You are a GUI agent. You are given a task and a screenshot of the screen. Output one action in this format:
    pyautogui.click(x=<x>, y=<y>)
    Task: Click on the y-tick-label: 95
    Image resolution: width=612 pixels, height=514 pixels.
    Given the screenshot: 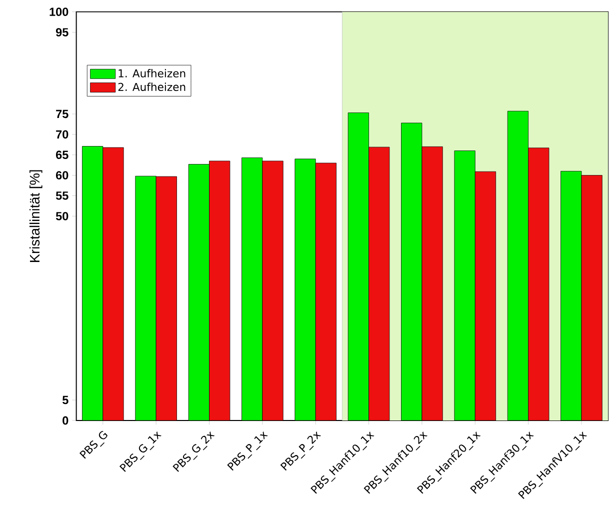 What is the action you would take?
    pyautogui.click(x=62, y=32)
    